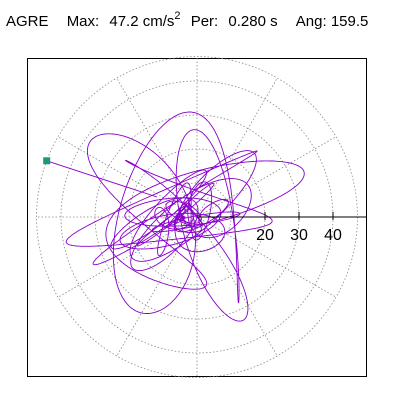  Describe the element at coordinates (253, 21) in the screenshot. I see `per-value: 0.280 s` at that location.